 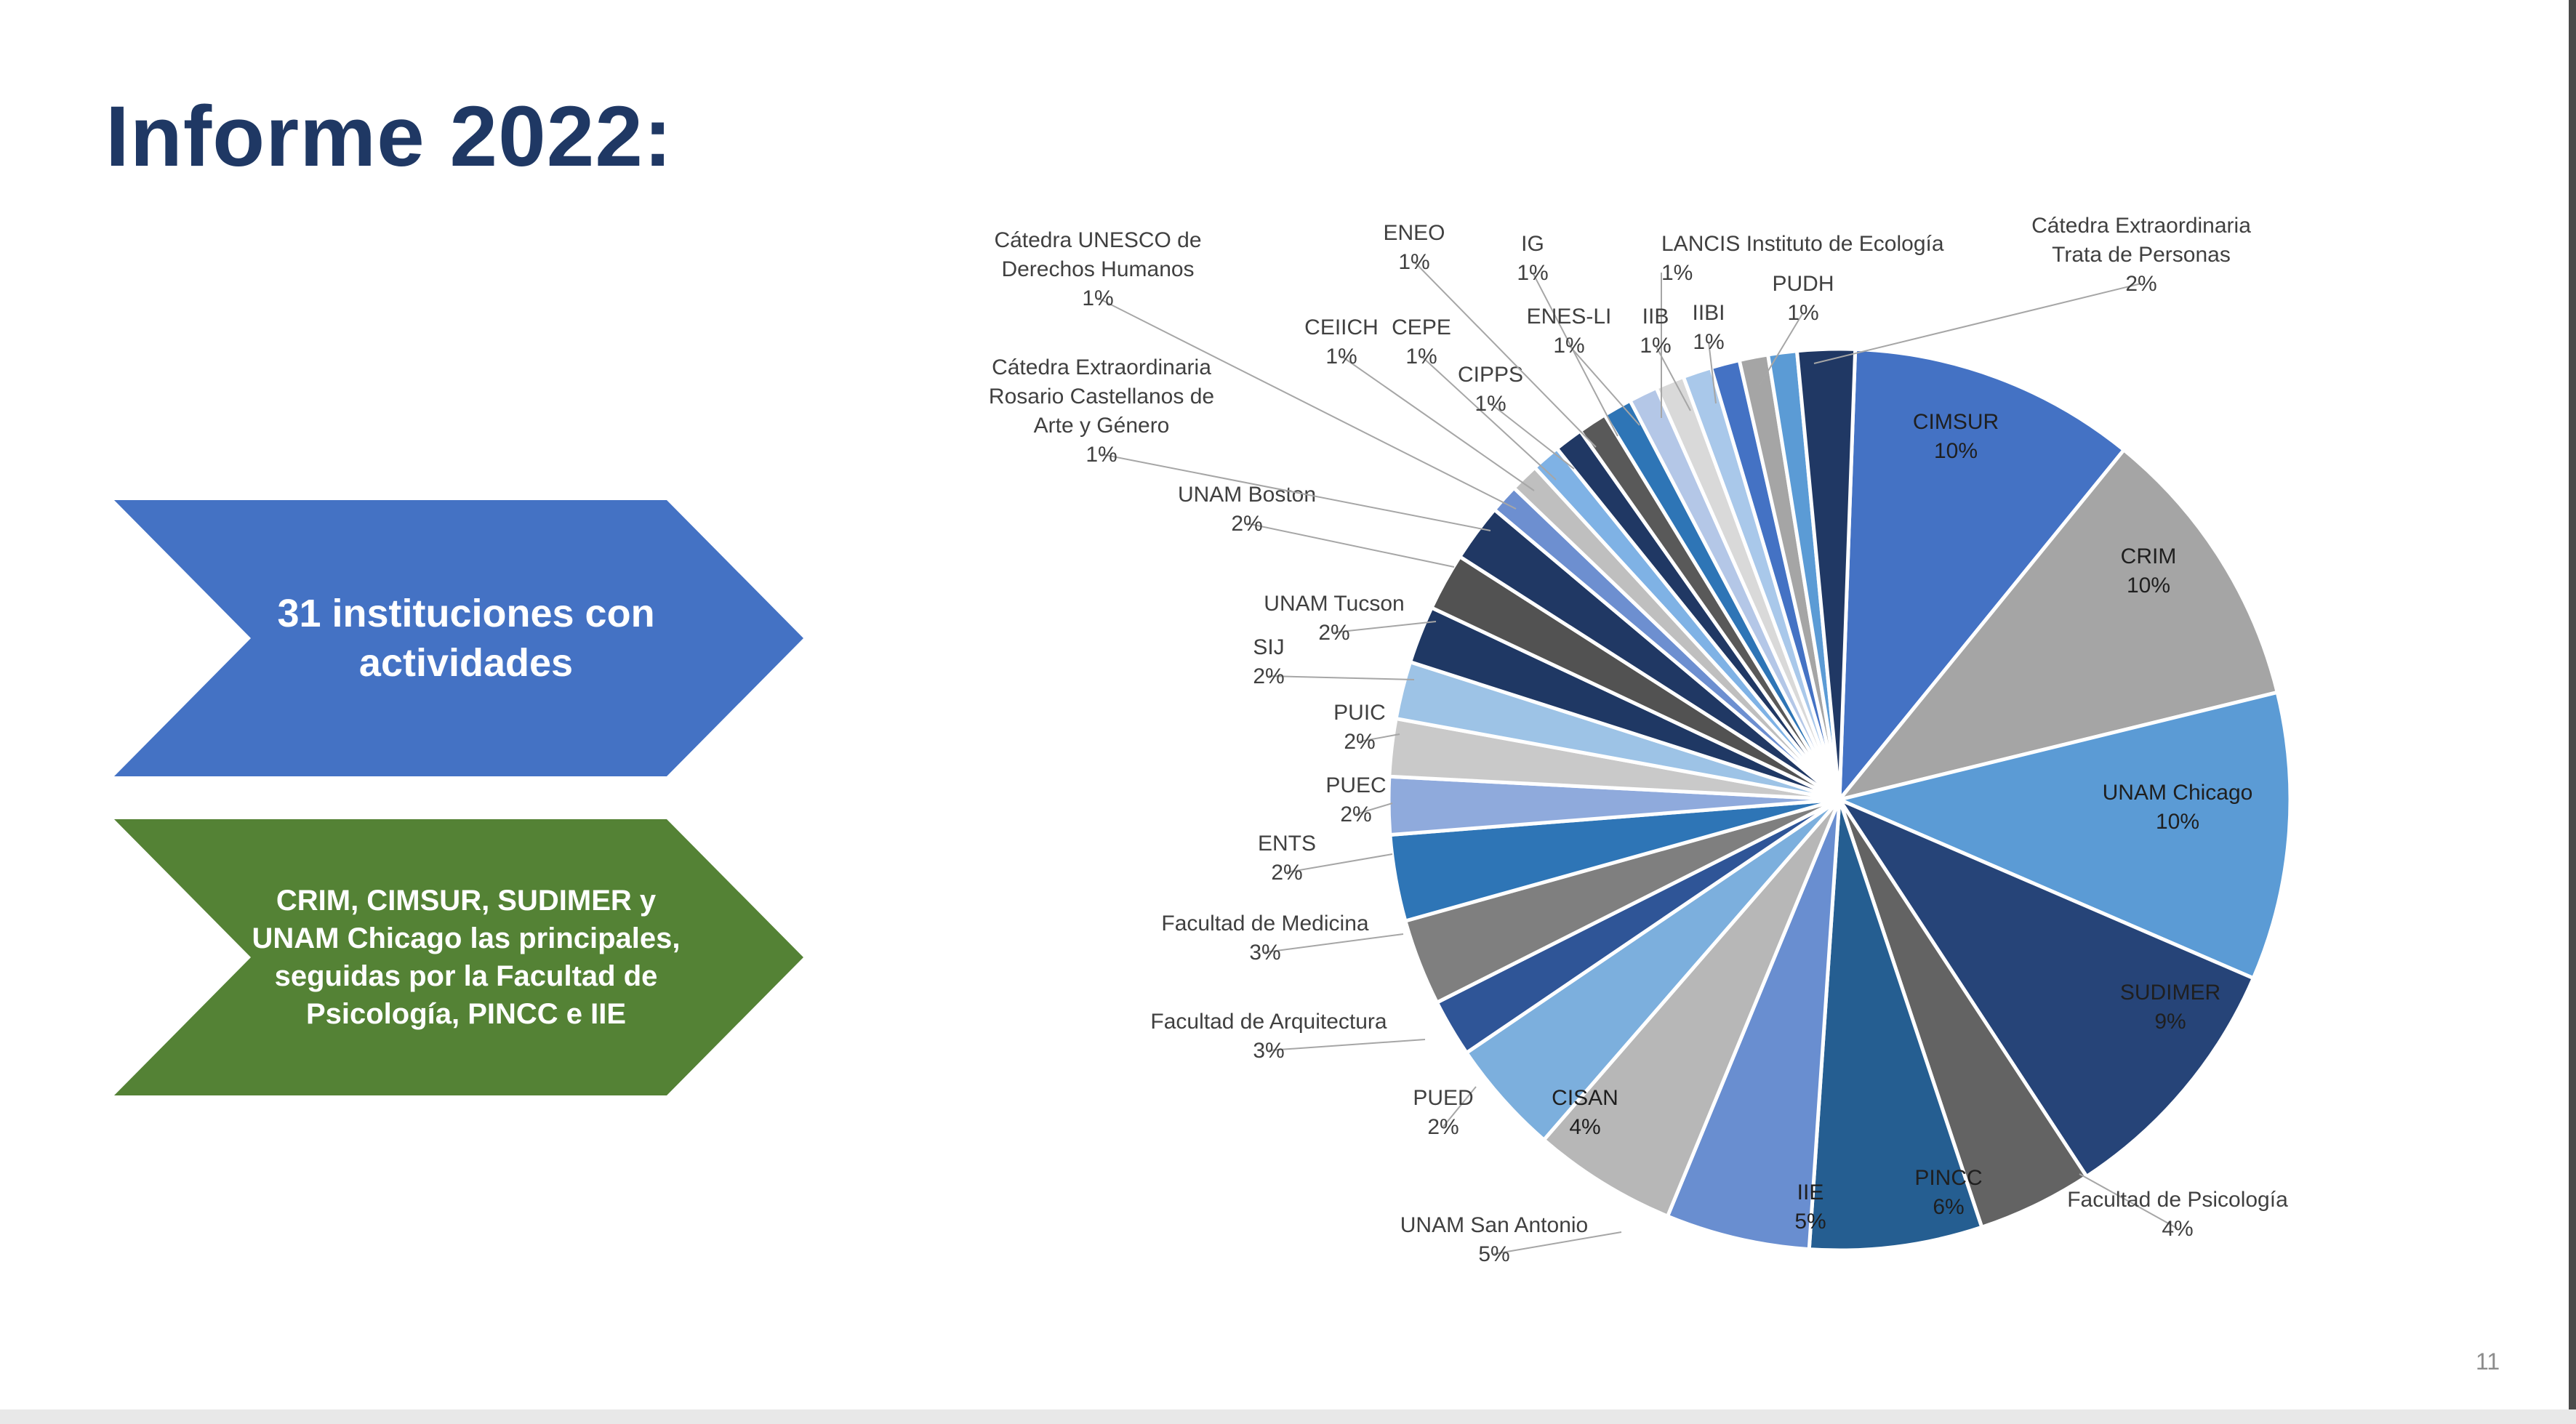 I want to click on slice-label-unam-san-antonio: UNAM San Antonio 5%, so click(x=1511, y=1239).